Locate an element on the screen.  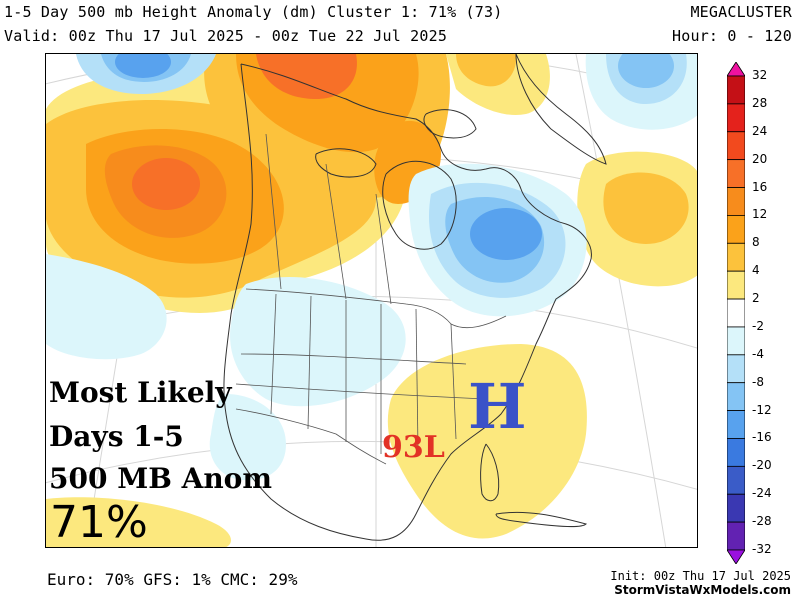
brand-label: MEGACLUSTER is located at coordinates (741, 12).